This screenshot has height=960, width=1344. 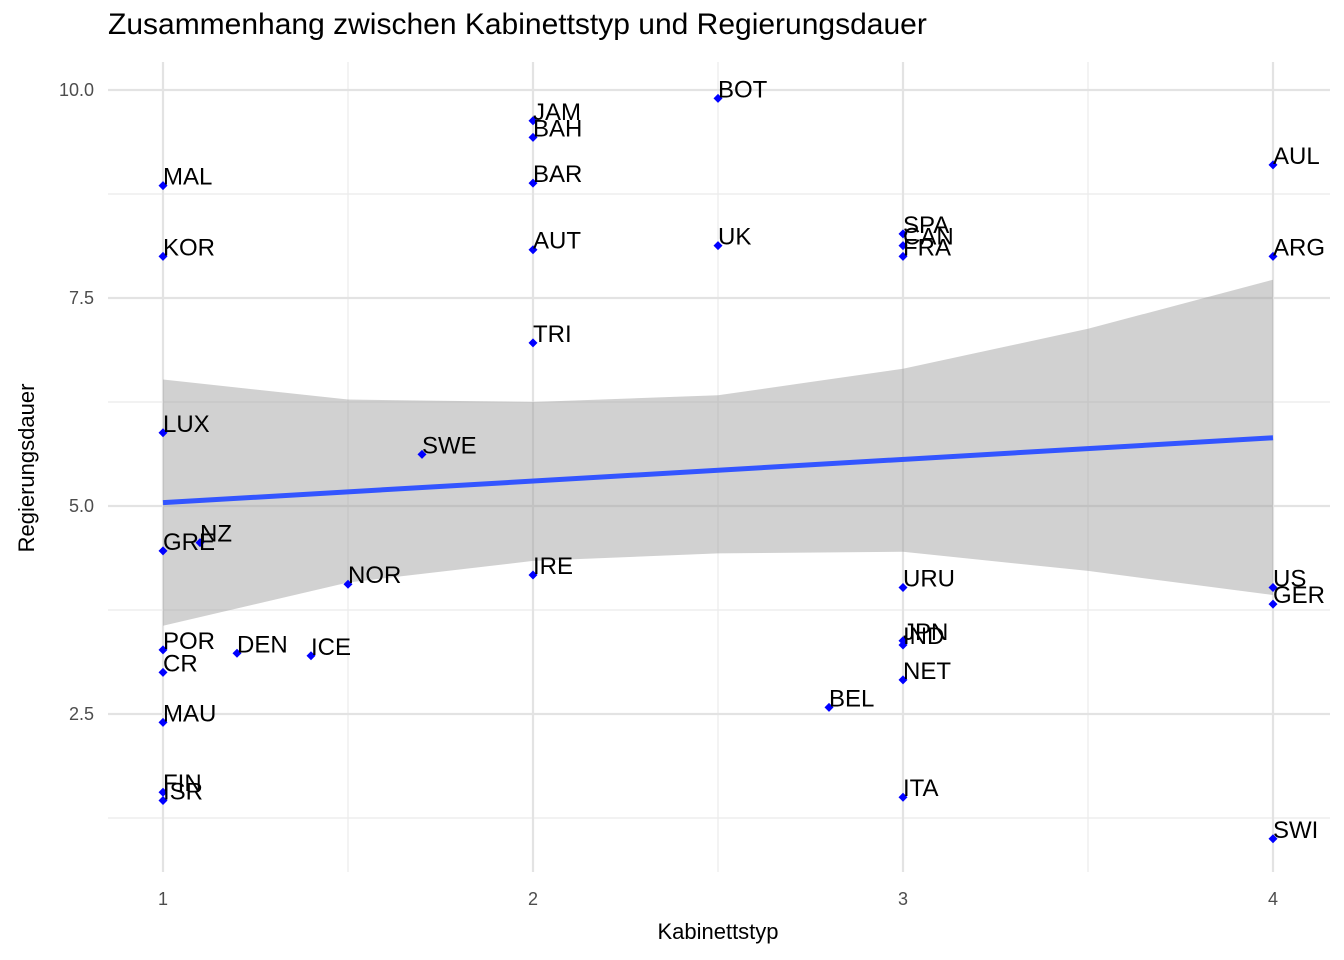 I want to click on data-point-fra, so click(x=903, y=256).